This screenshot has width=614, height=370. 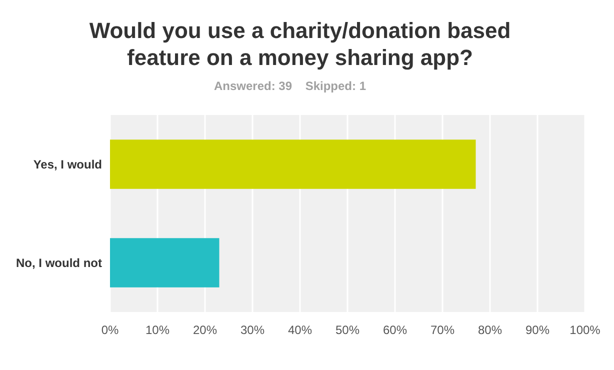 I want to click on y-tick-label: No, I would not, so click(x=59, y=263).